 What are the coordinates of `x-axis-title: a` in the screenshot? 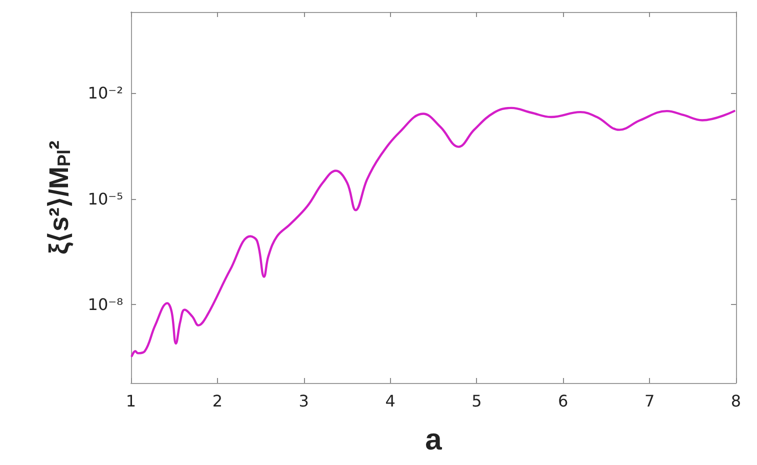 It's located at (433, 440).